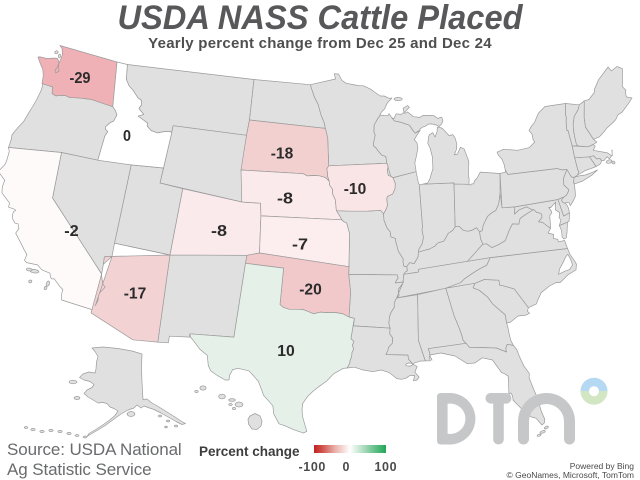 The height and width of the screenshot is (480, 640). Describe the element at coordinates (286, 351) in the screenshot. I see `svg-text: 10` at that location.